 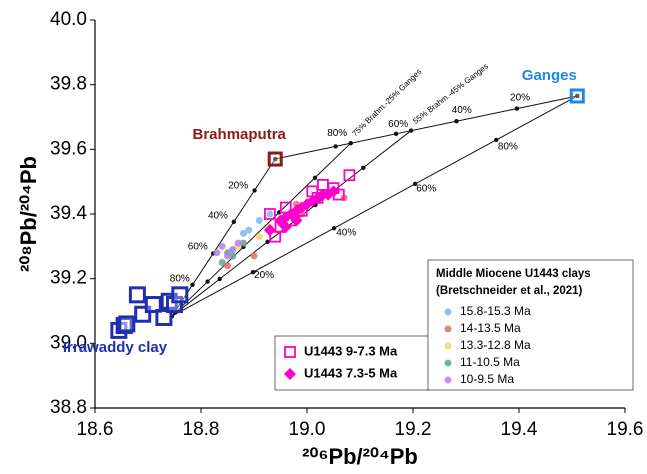 What do you see at coordinates (95, 429) in the screenshot?
I see `x-tick-label: 18.6` at bounding box center [95, 429].